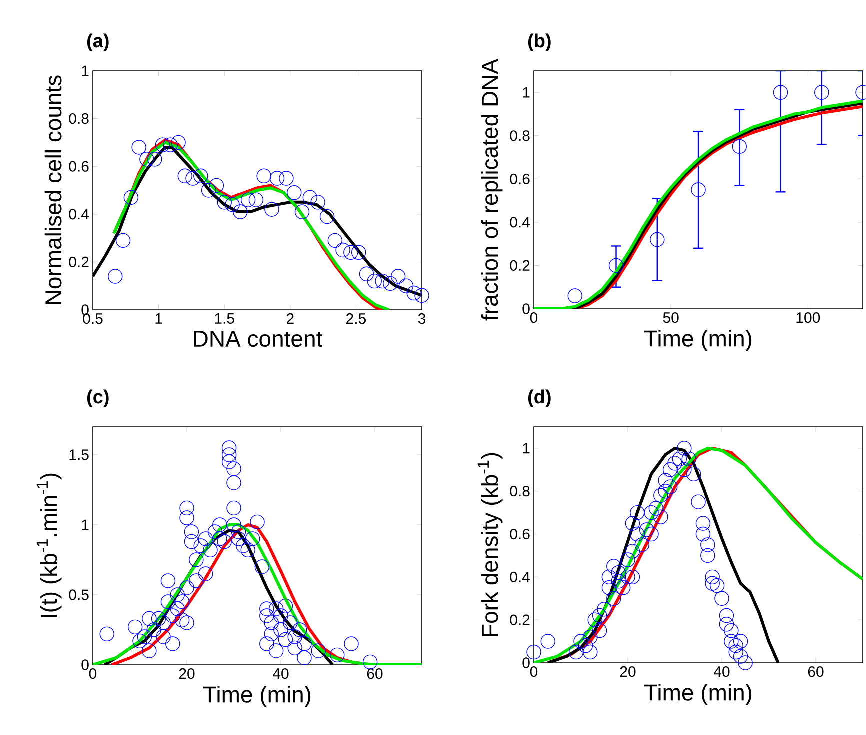 The height and width of the screenshot is (735, 866). What do you see at coordinates (258, 339) in the screenshot?
I see `x-axis-title: DNA content` at bounding box center [258, 339].